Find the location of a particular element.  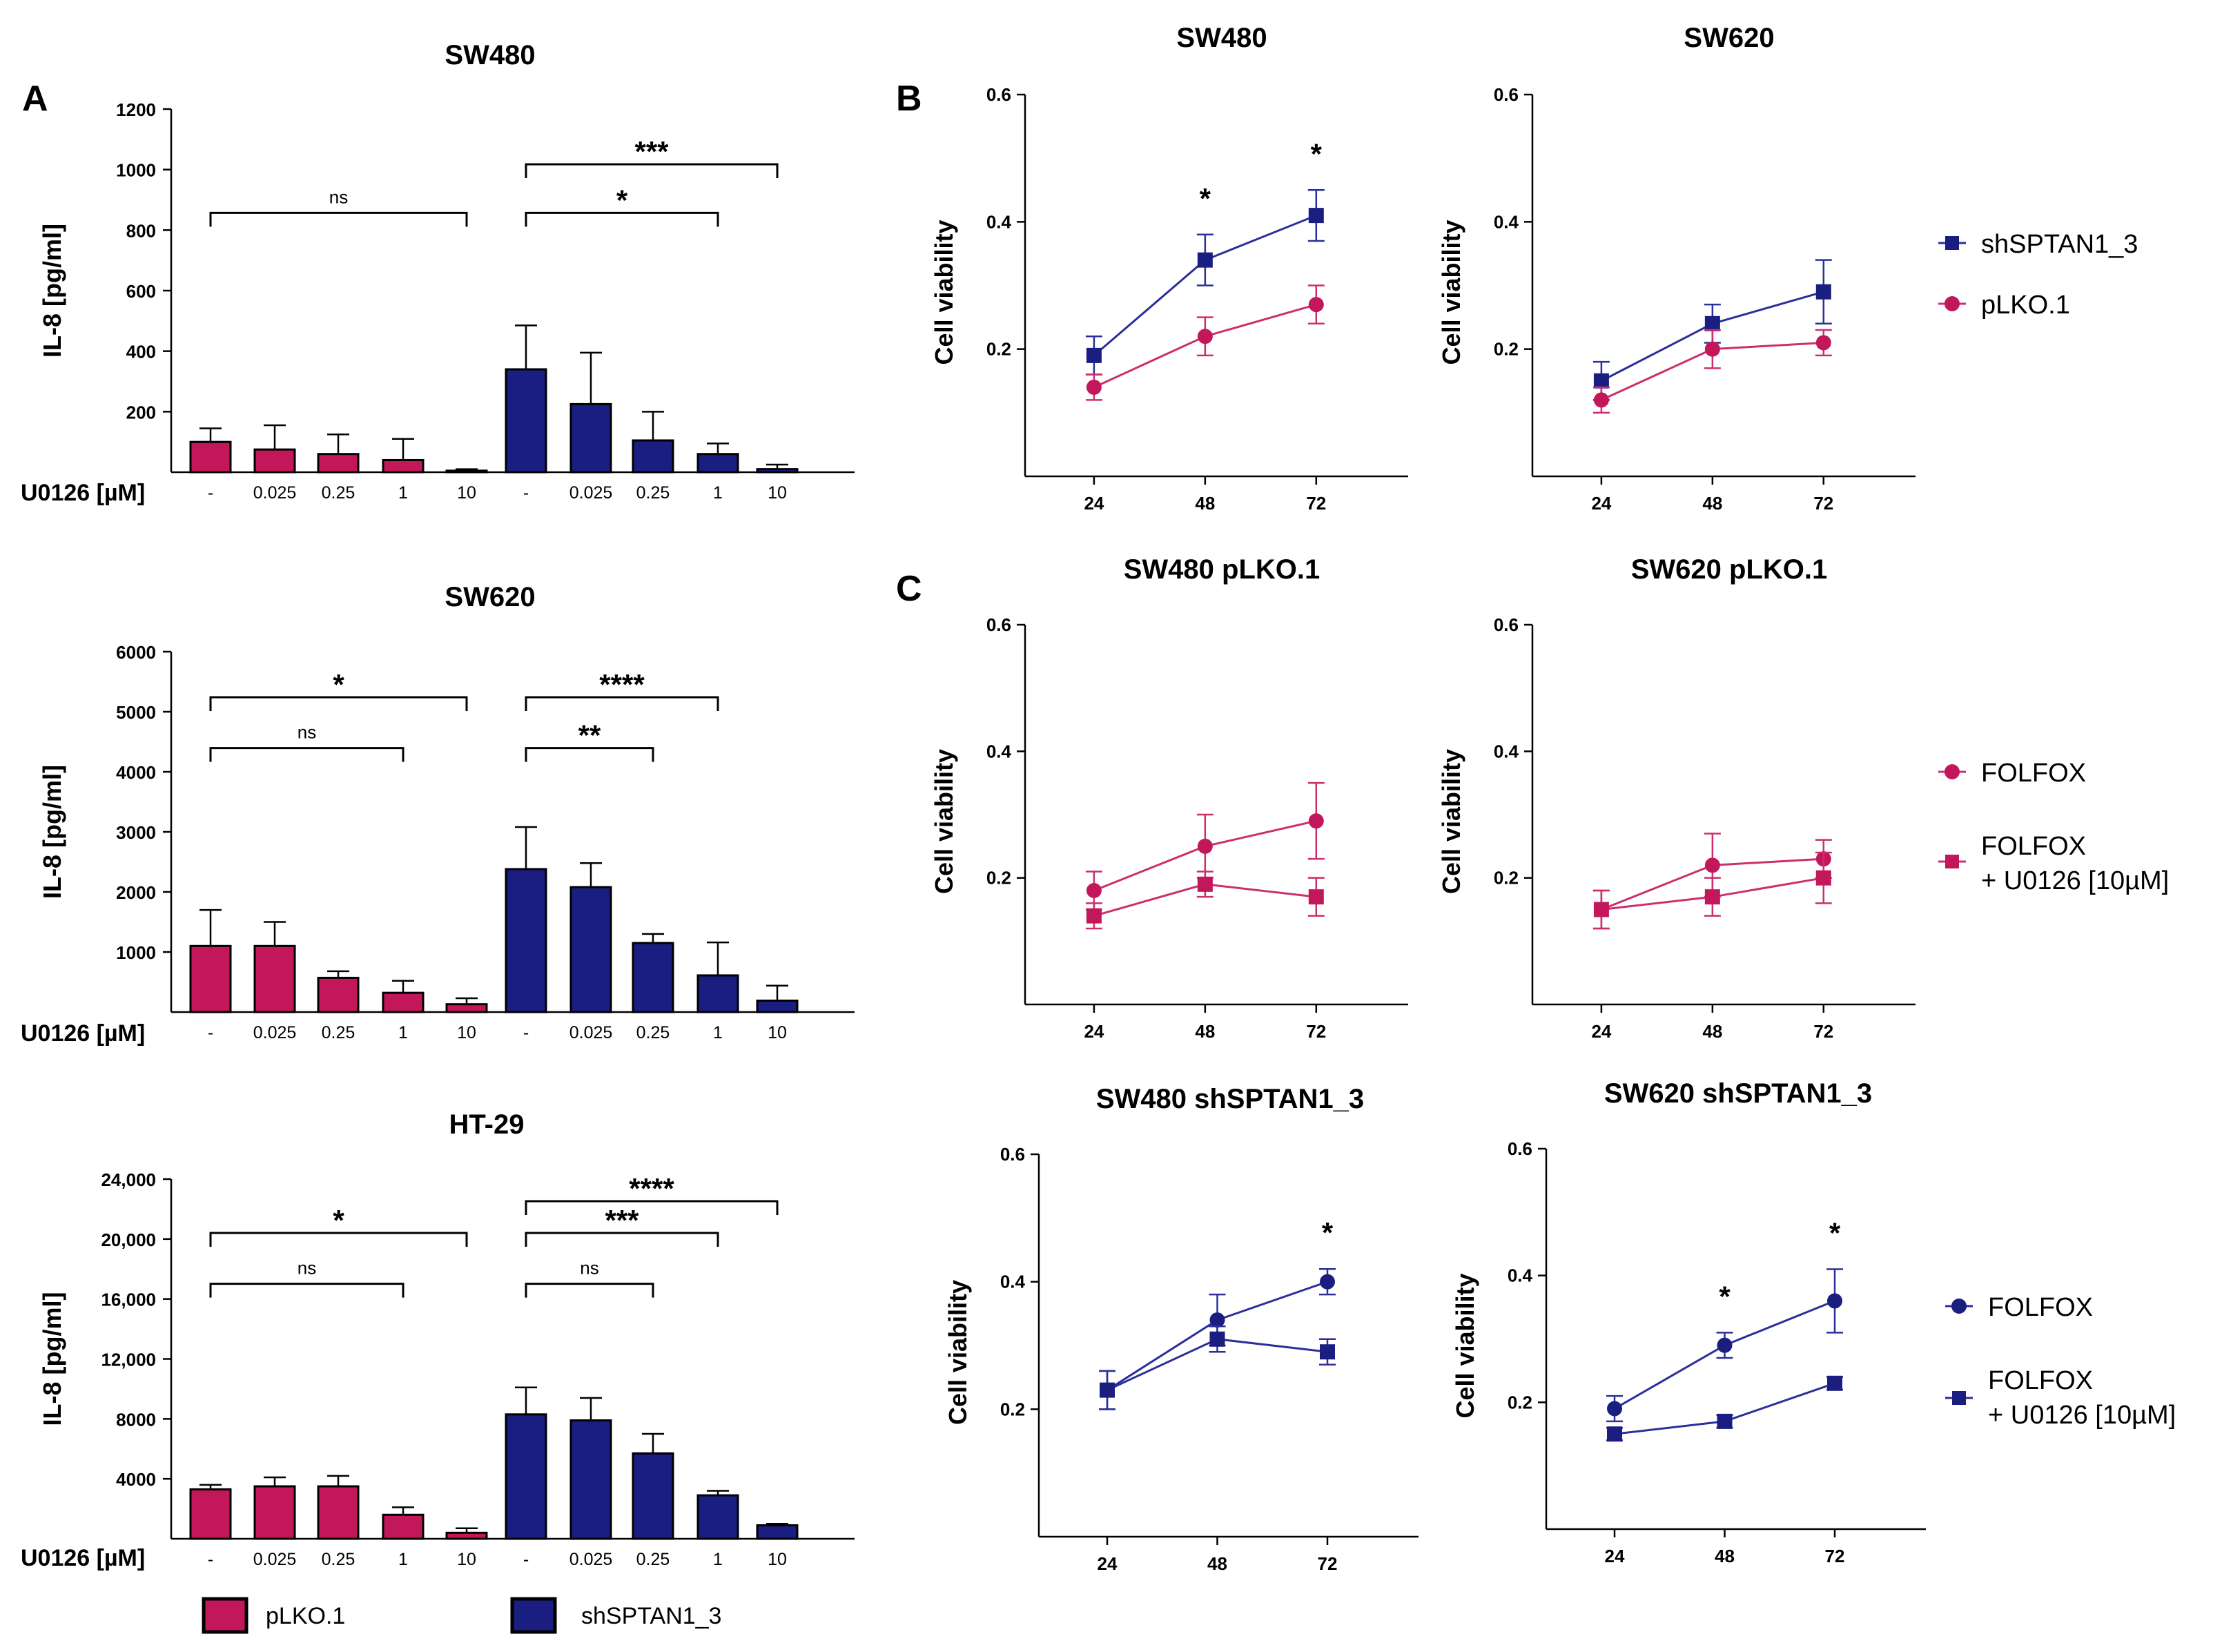

legend-c1-label-u0126: + U0126 [10µM] is located at coordinates (2075, 881).